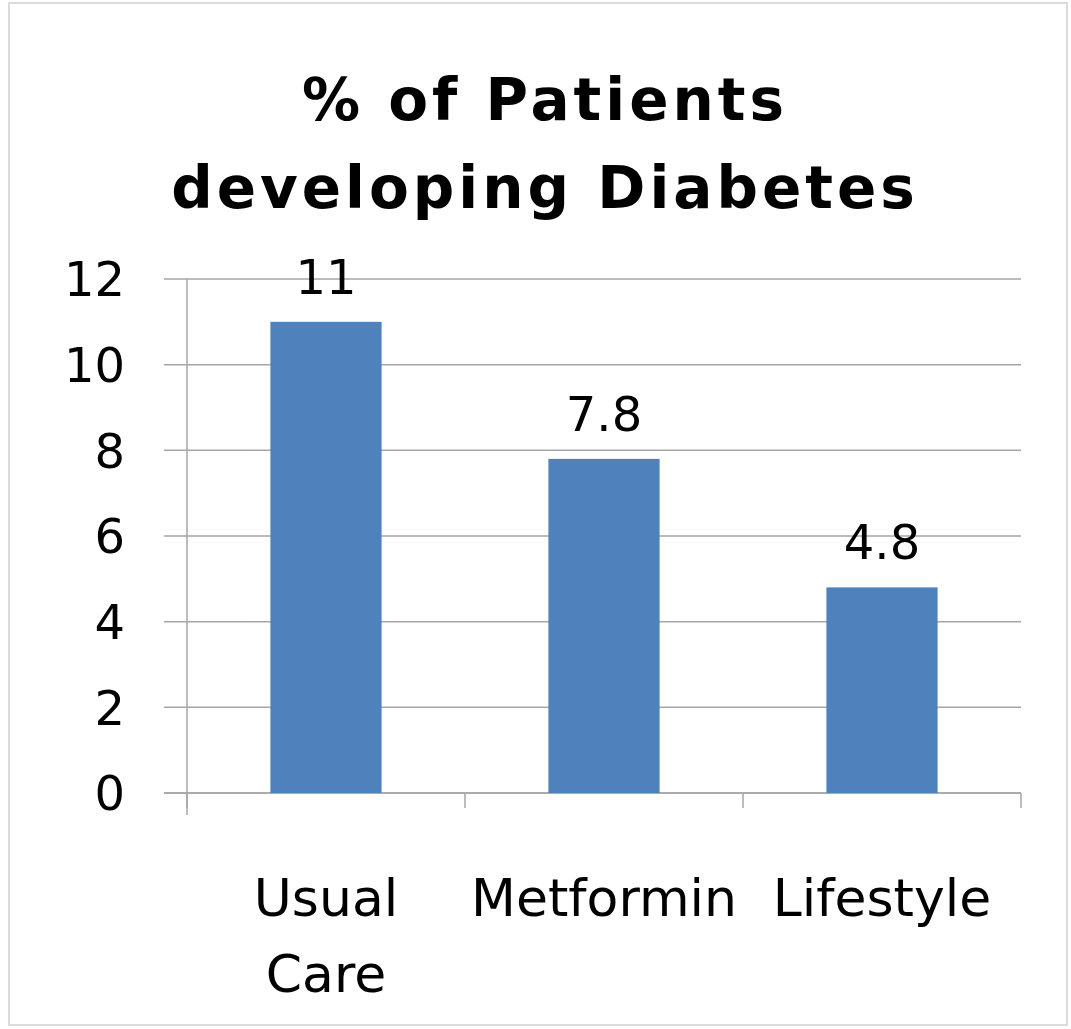 The image size is (1071, 1029). What do you see at coordinates (326, 936) in the screenshot?
I see `x-tick-label: Usual Care` at bounding box center [326, 936].